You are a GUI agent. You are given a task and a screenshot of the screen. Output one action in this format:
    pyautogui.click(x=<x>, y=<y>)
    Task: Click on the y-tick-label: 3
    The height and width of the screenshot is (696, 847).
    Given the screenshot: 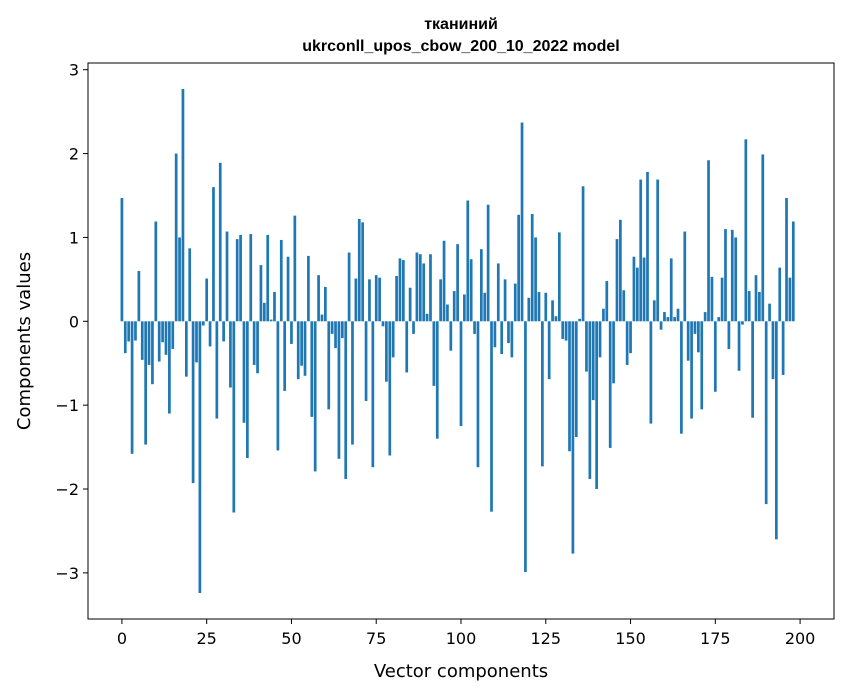 What is the action you would take?
    pyautogui.click(x=74, y=70)
    